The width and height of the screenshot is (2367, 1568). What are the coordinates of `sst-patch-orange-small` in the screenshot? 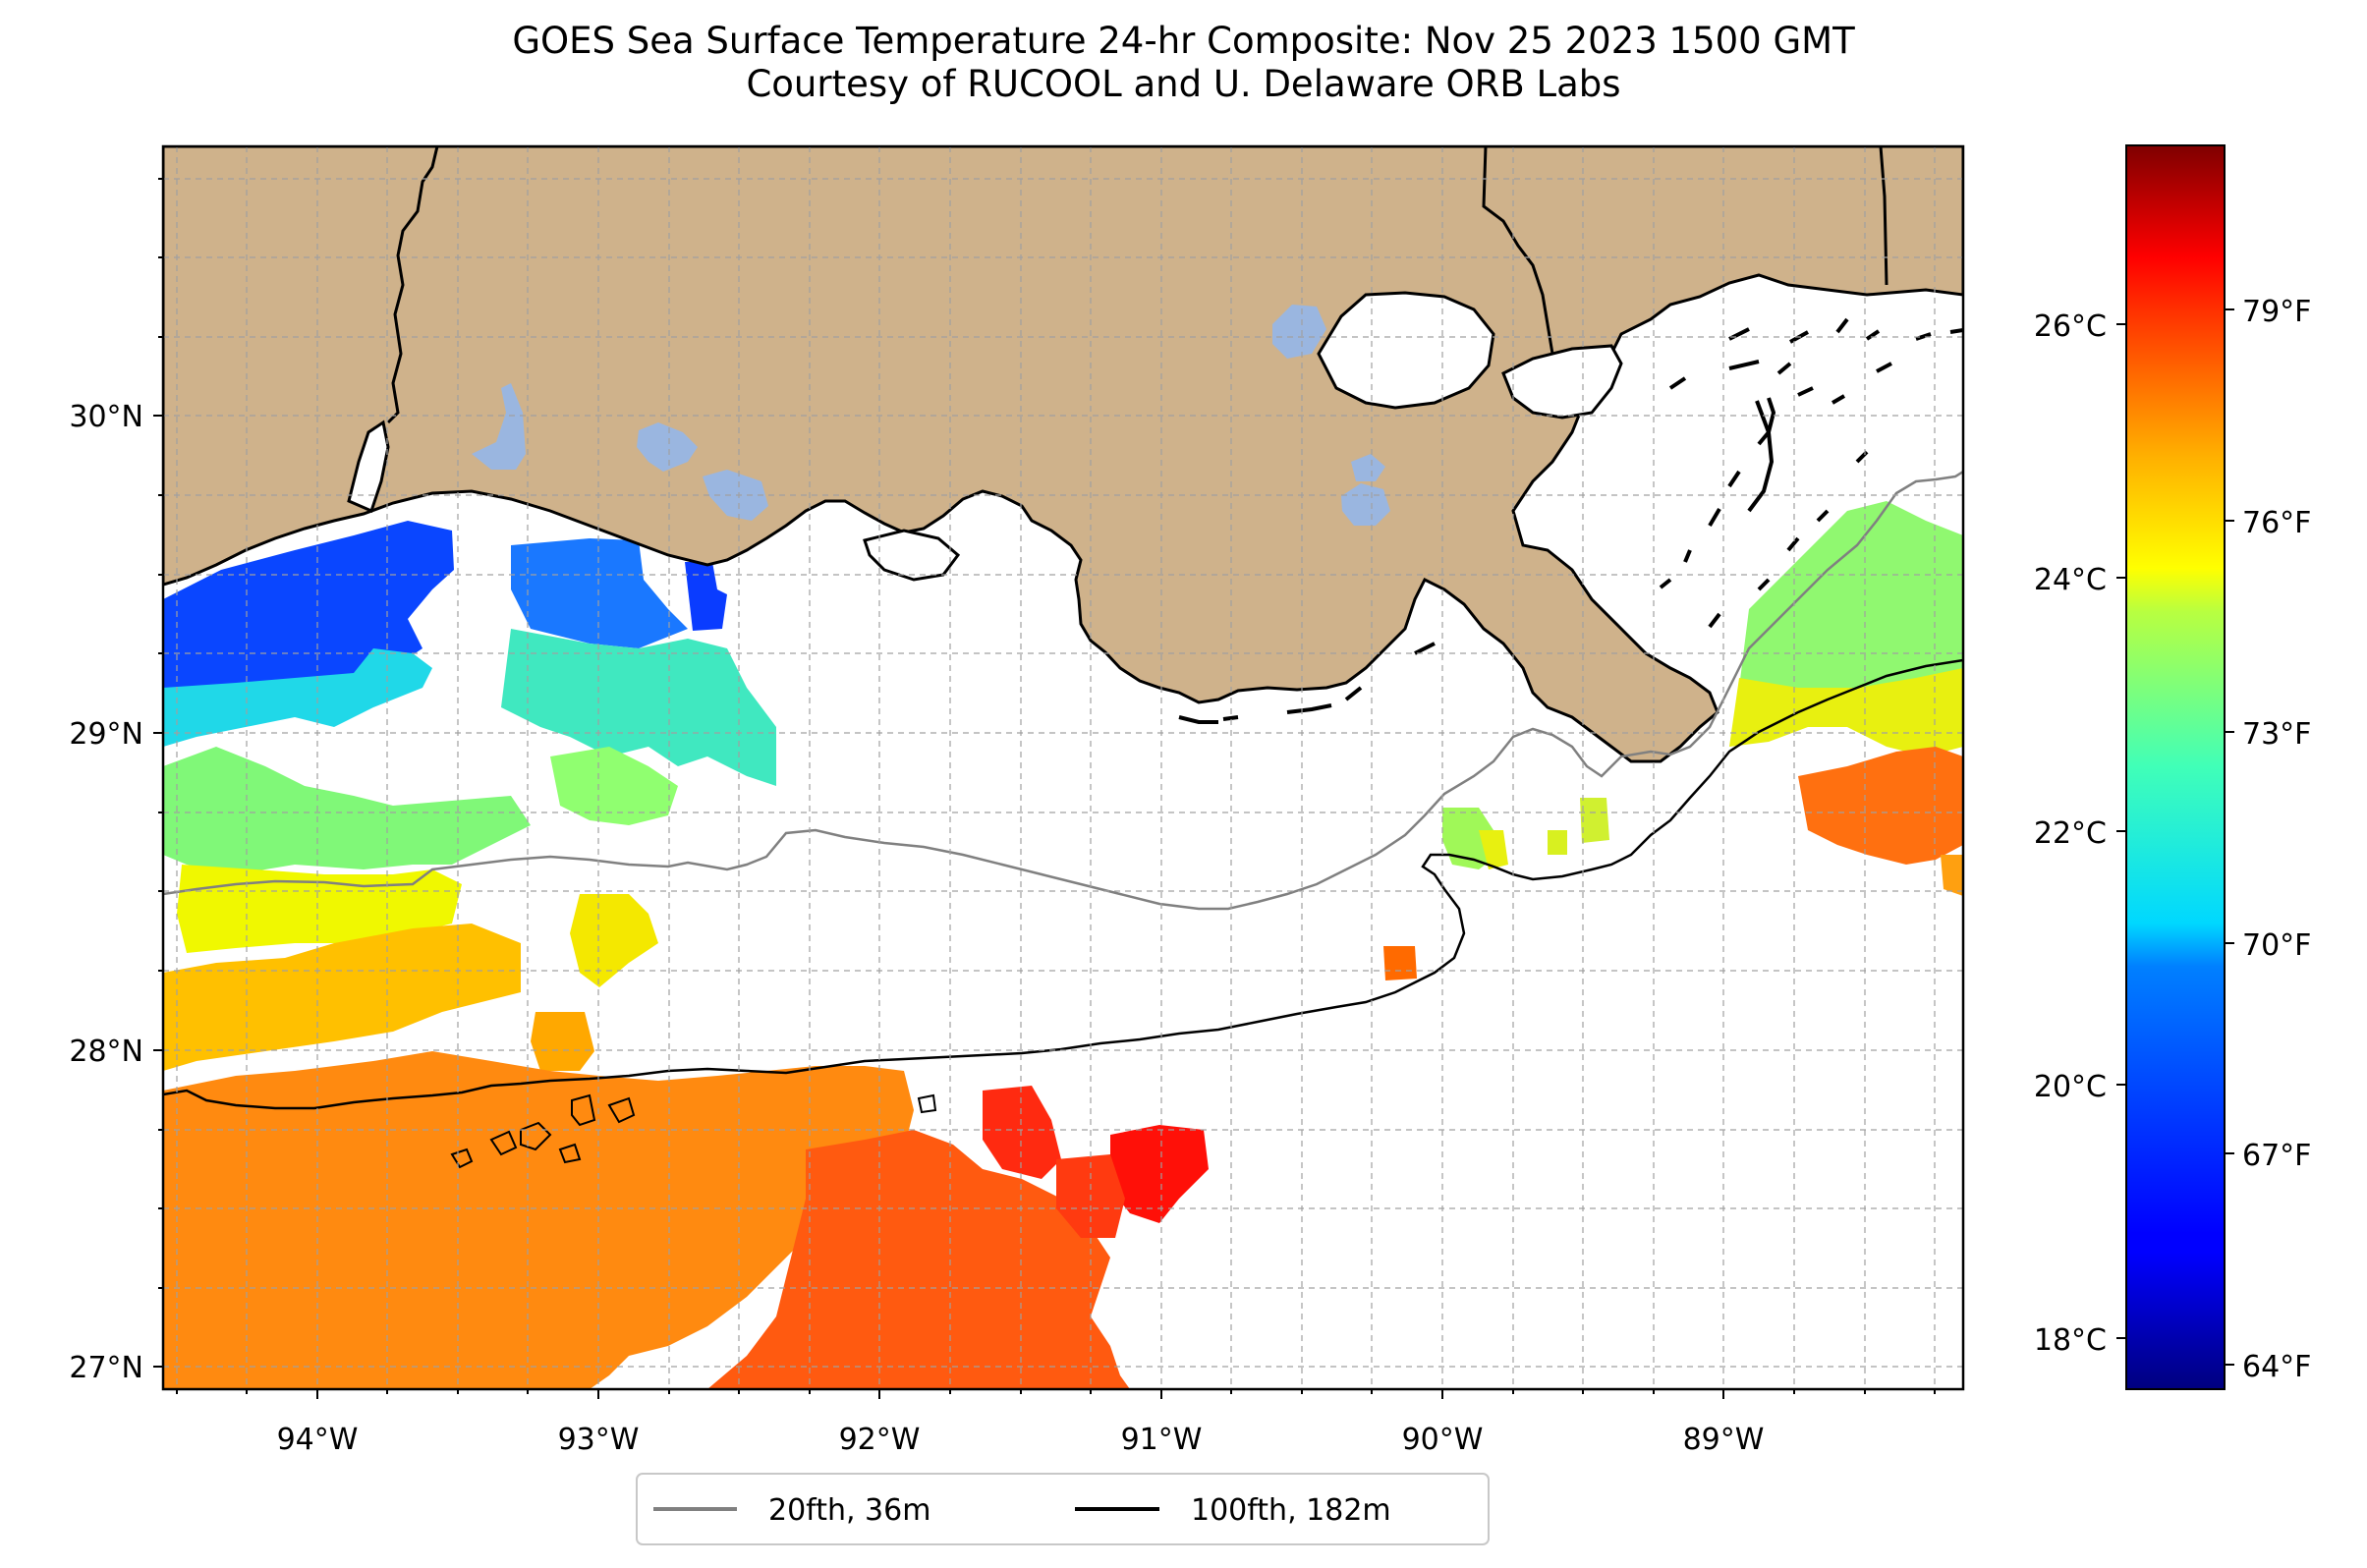 It's located at (562, 1041).